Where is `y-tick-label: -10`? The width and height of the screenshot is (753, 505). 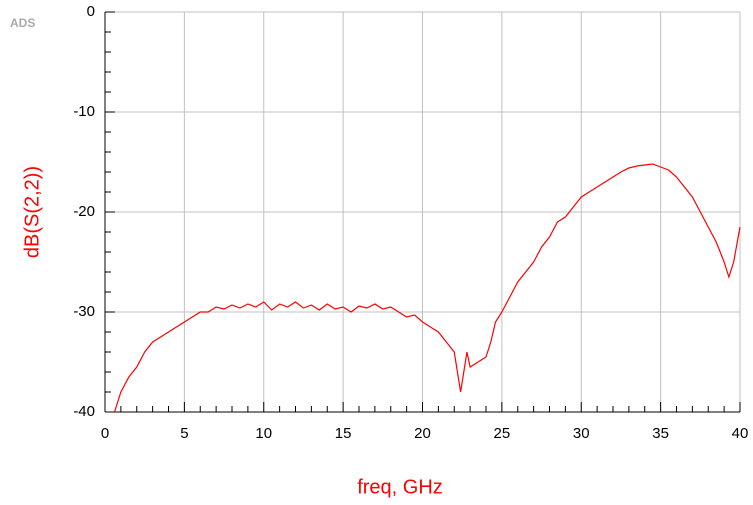 y-tick-label: -10 is located at coordinates (84, 111).